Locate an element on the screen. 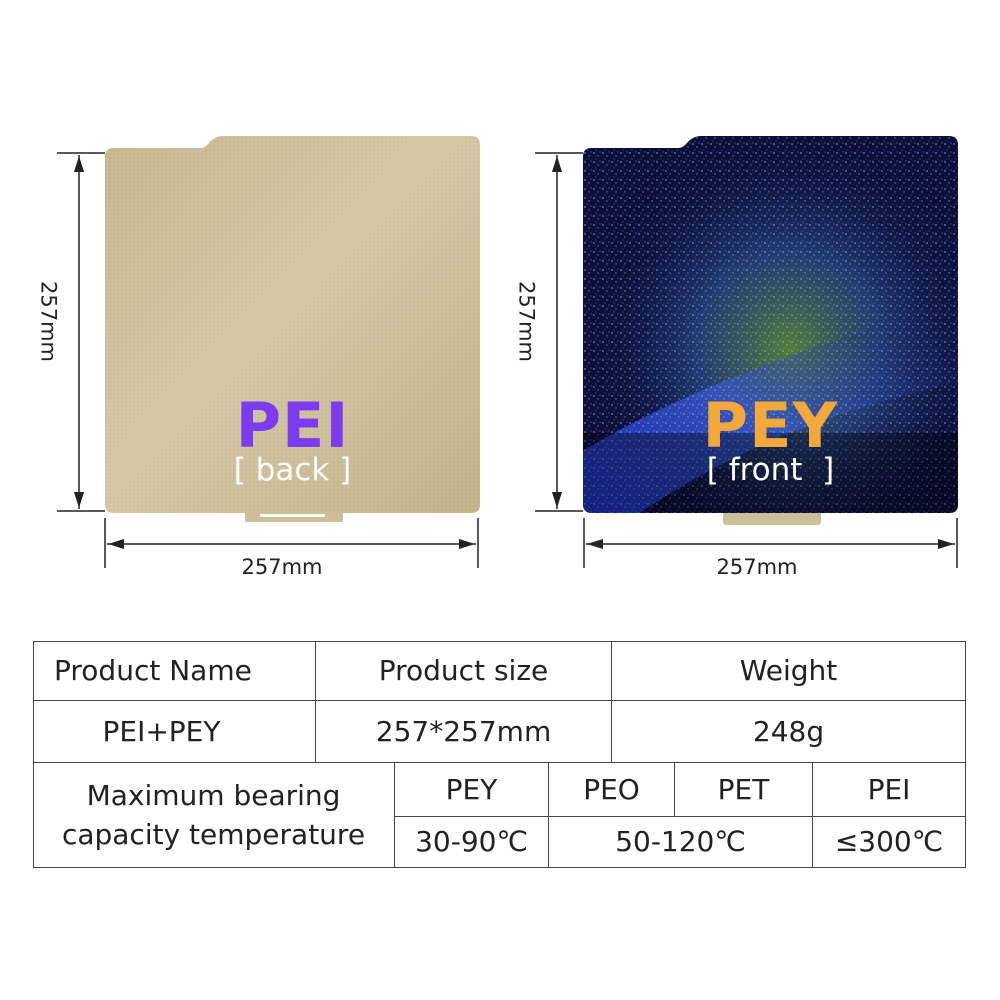  pei-height-label: 257mm is located at coordinates (48, 321).